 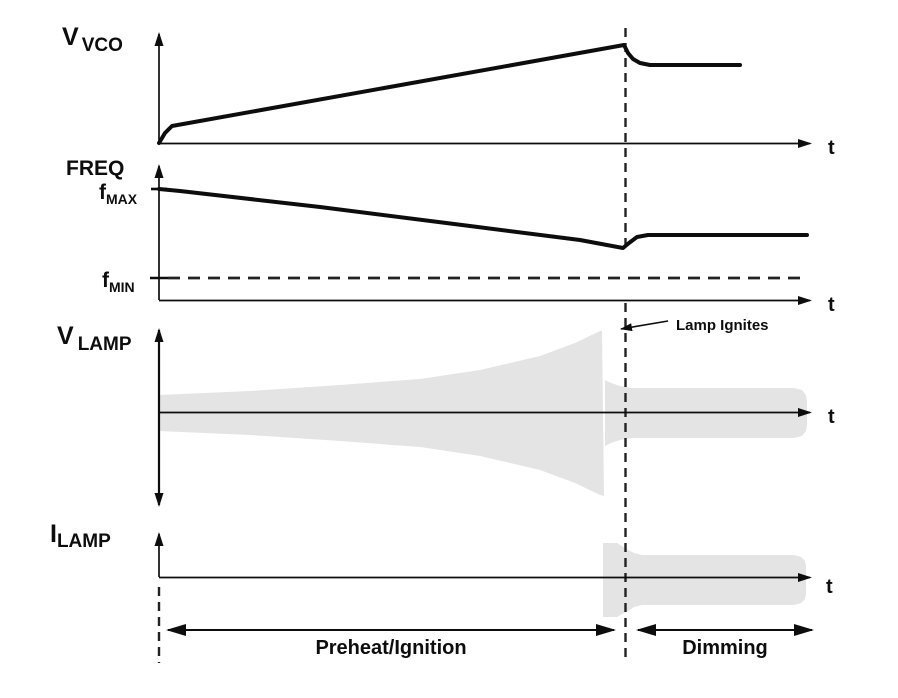 What do you see at coordinates (118, 282) in the screenshot?
I see `fmin-label: fMIN` at bounding box center [118, 282].